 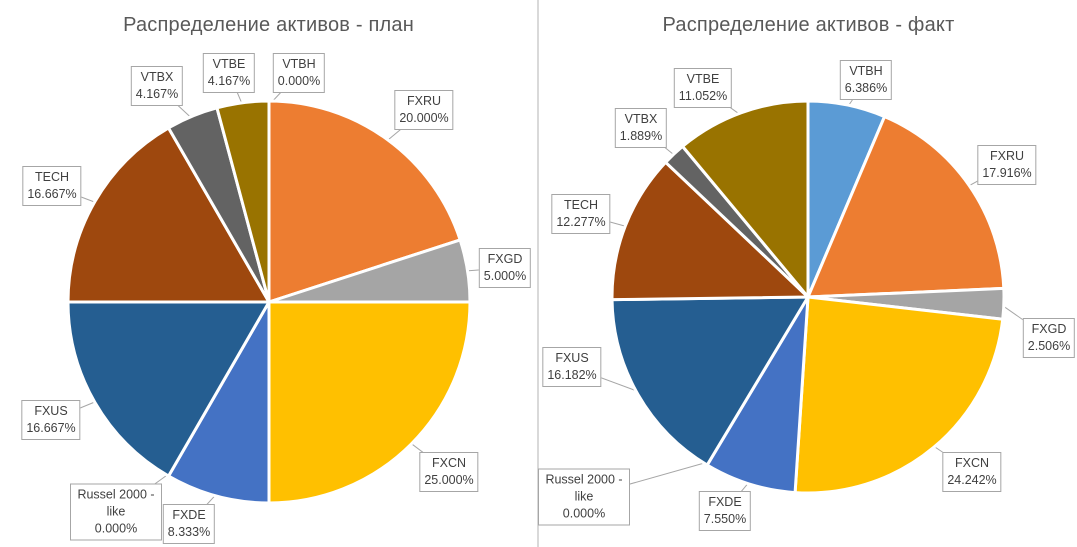 I want to click on pie-slice-fxde, so click(x=219, y=402).